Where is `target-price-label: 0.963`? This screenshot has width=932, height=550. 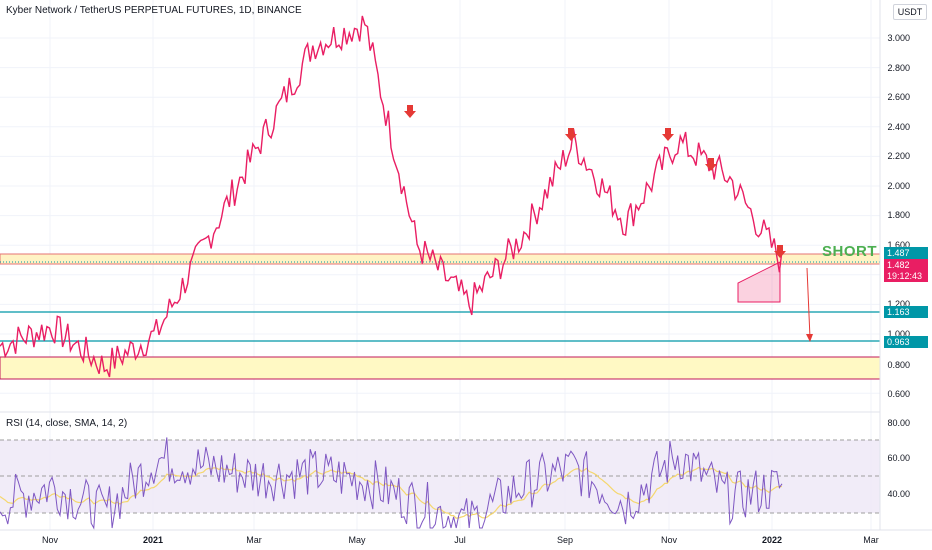
target-price-label: 0.963 is located at coordinates (906, 342).